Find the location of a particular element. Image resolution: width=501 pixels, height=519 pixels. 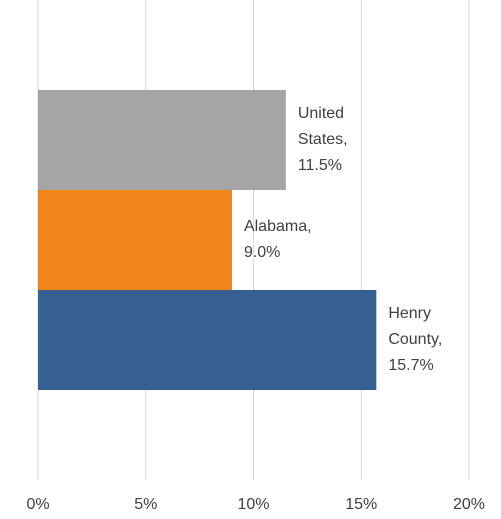

data-label: United States, 11.5% is located at coordinates (323, 139).